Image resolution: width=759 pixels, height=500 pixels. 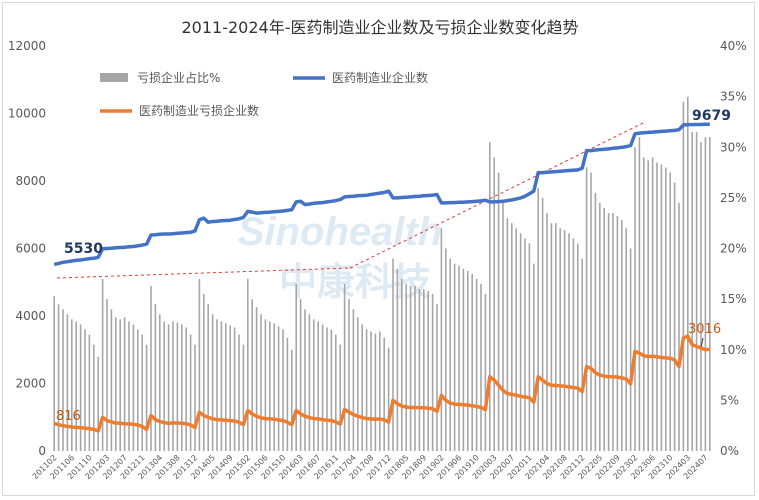 I want to click on y-right-tick: 15%, so click(x=733, y=299).